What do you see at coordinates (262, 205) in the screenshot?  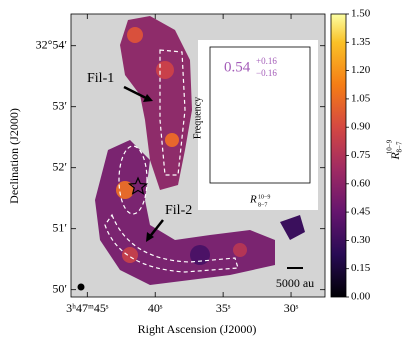 I see `inset-x-label-sub: 8−7` at bounding box center [262, 205].